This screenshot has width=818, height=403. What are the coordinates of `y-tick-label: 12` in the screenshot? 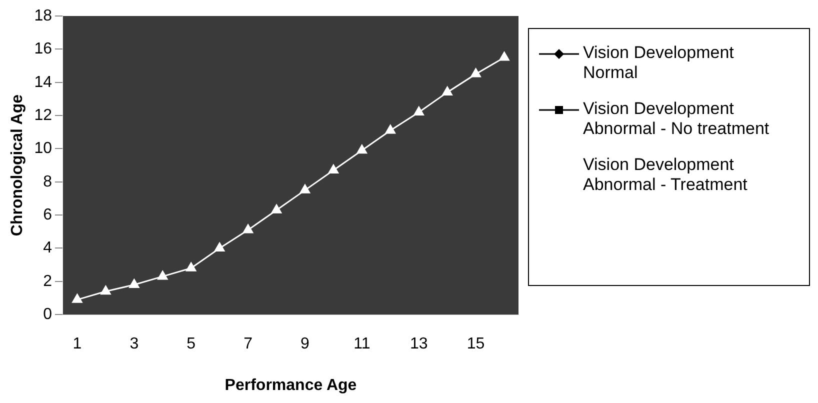 It's located at (43, 115).